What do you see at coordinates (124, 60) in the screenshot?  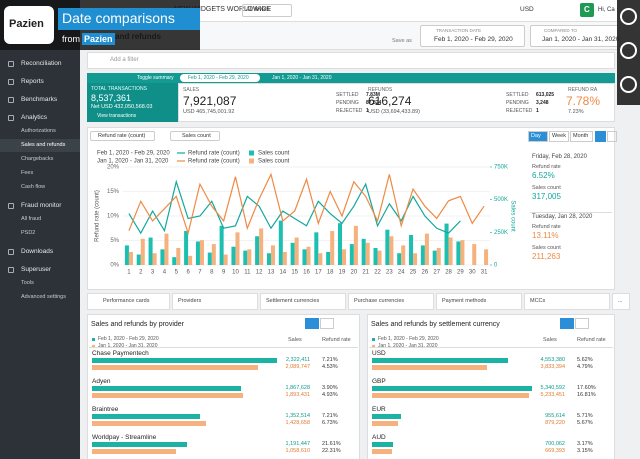 I see `filter: Add a filter` at bounding box center [124, 60].